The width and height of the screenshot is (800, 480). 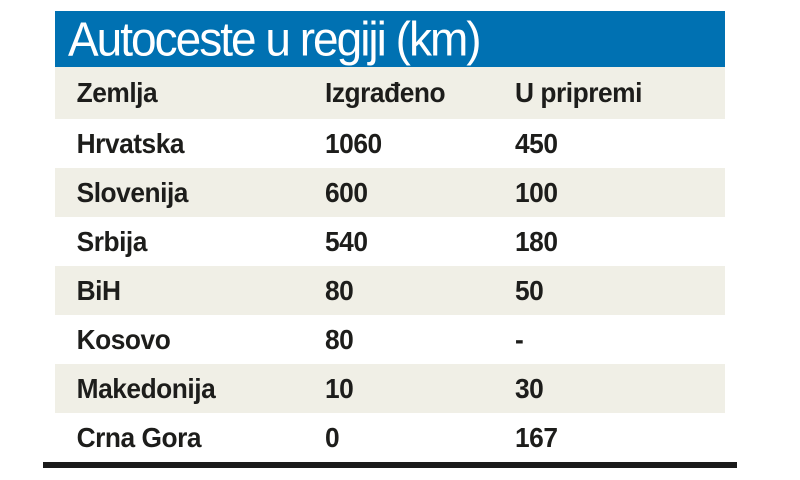 I want to click on infographic-title: Autoceste u regiji (km), so click(x=275, y=39).